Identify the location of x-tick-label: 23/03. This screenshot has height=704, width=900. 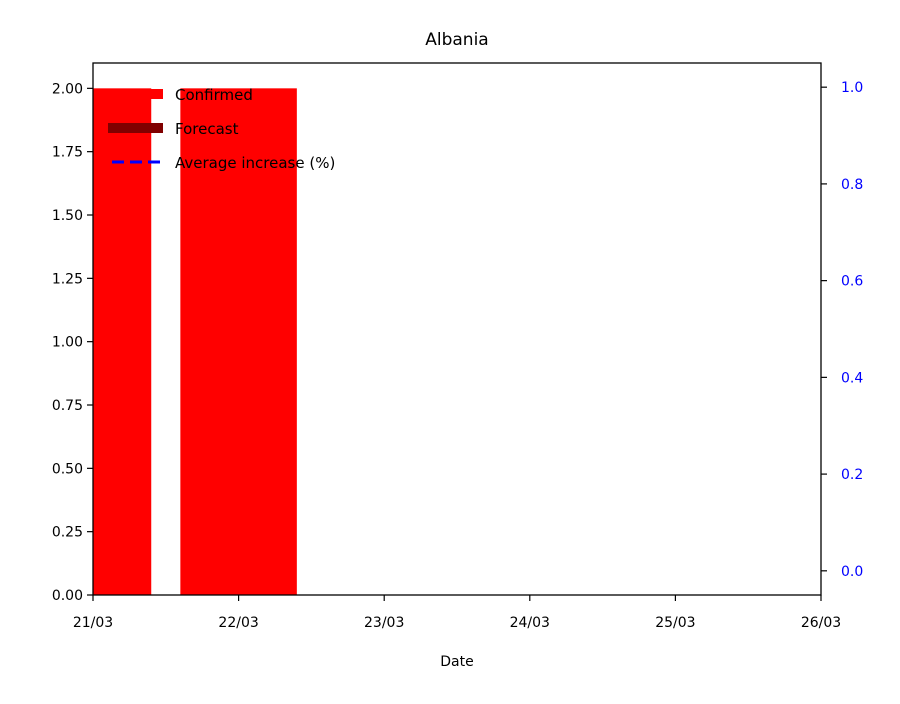
(384, 623).